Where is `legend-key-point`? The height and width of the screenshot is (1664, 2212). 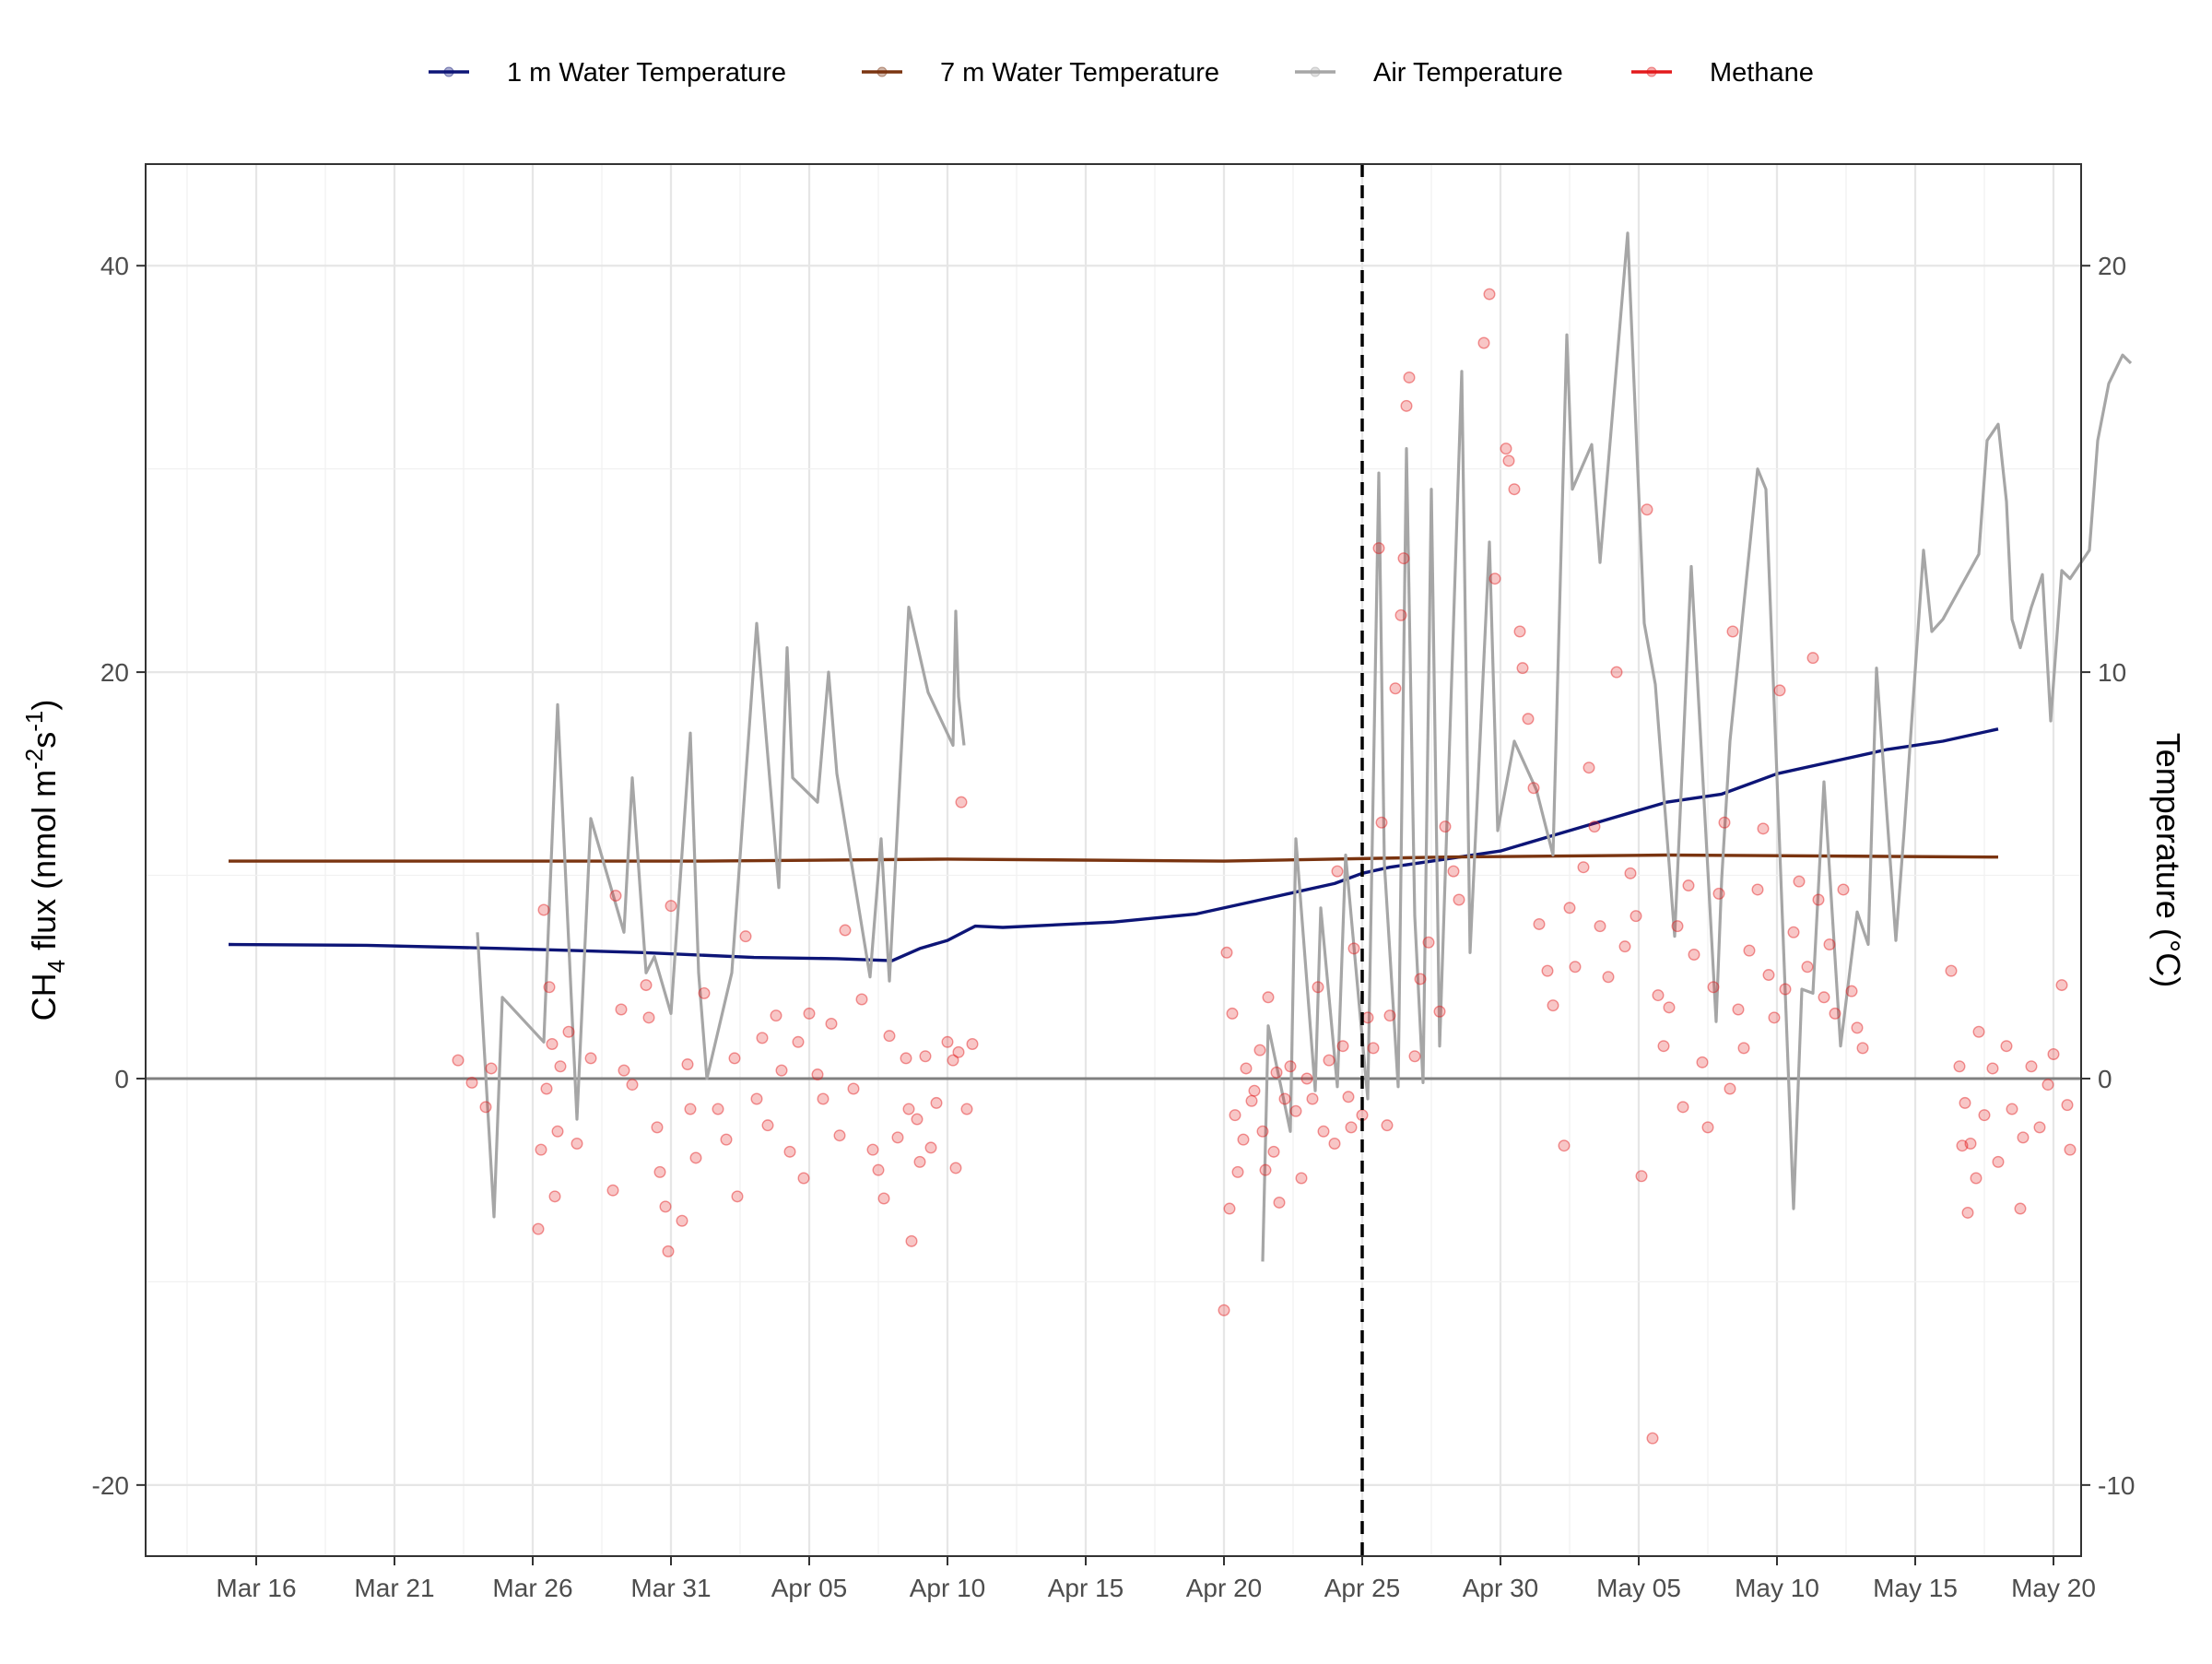
legend-key-point is located at coordinates (448, 71).